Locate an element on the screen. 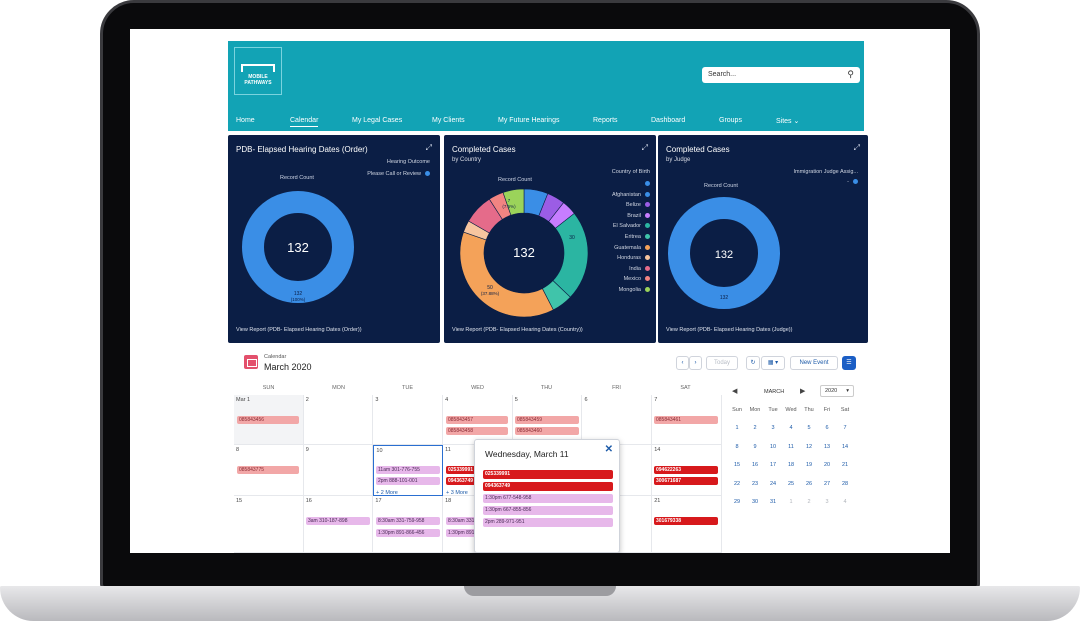 This screenshot has height=621, width=1080. calendar-day-cell: 9 is located at coordinates (338, 470).